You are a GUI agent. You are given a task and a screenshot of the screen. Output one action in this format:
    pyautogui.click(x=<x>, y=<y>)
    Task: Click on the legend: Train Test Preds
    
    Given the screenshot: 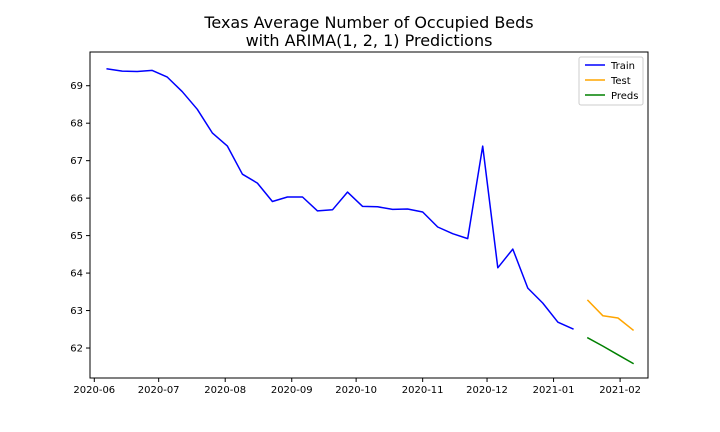 What is the action you would take?
    pyautogui.click(x=611, y=81)
    